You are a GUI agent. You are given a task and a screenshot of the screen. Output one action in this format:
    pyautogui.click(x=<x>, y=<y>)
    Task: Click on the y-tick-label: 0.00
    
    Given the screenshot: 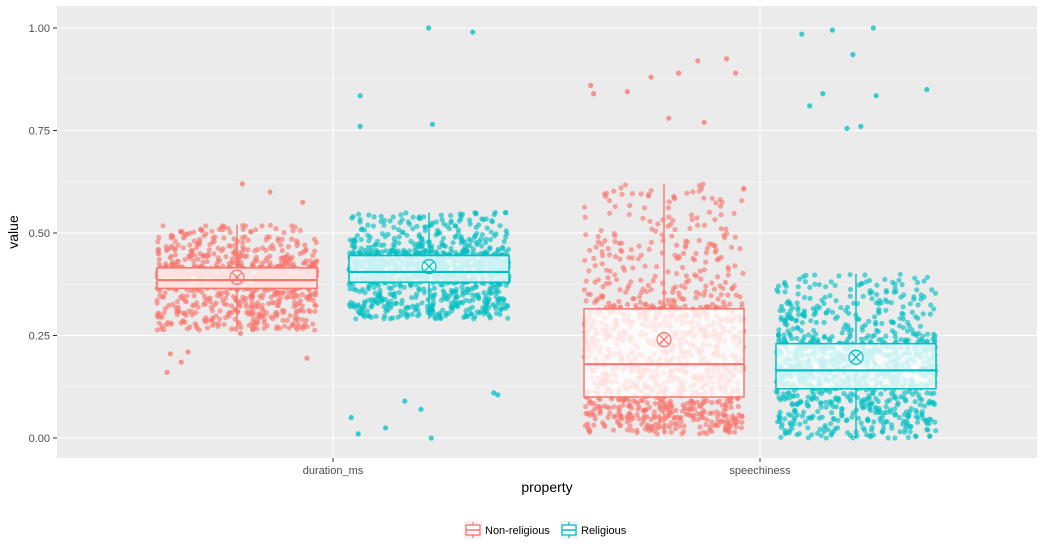 What is the action you would take?
    pyautogui.click(x=39, y=439)
    